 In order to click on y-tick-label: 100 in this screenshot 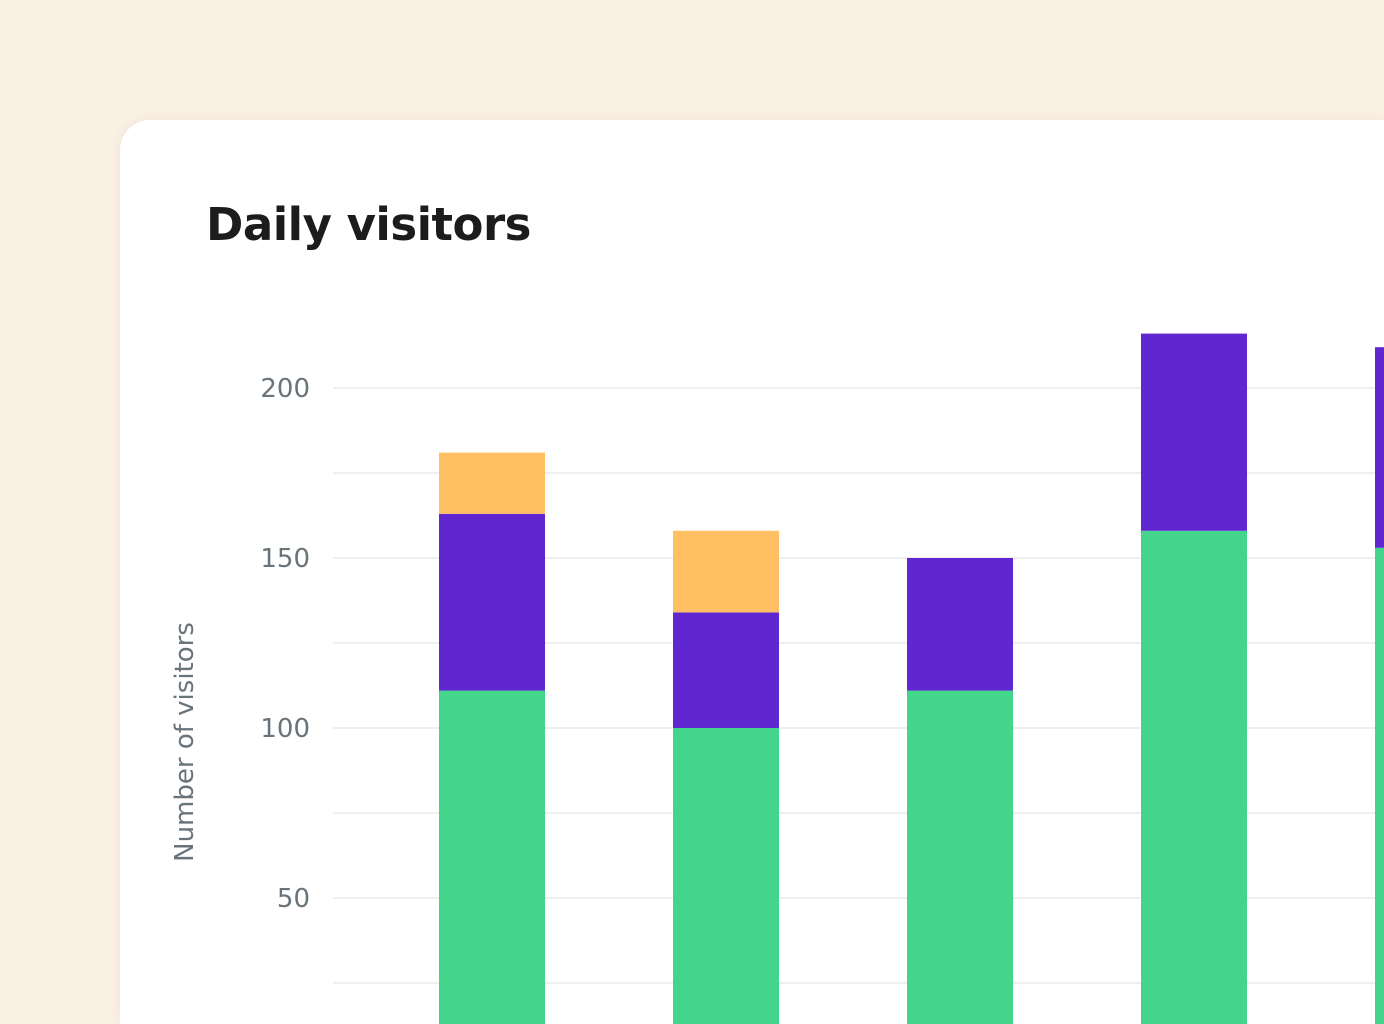, I will do `click(285, 729)`.